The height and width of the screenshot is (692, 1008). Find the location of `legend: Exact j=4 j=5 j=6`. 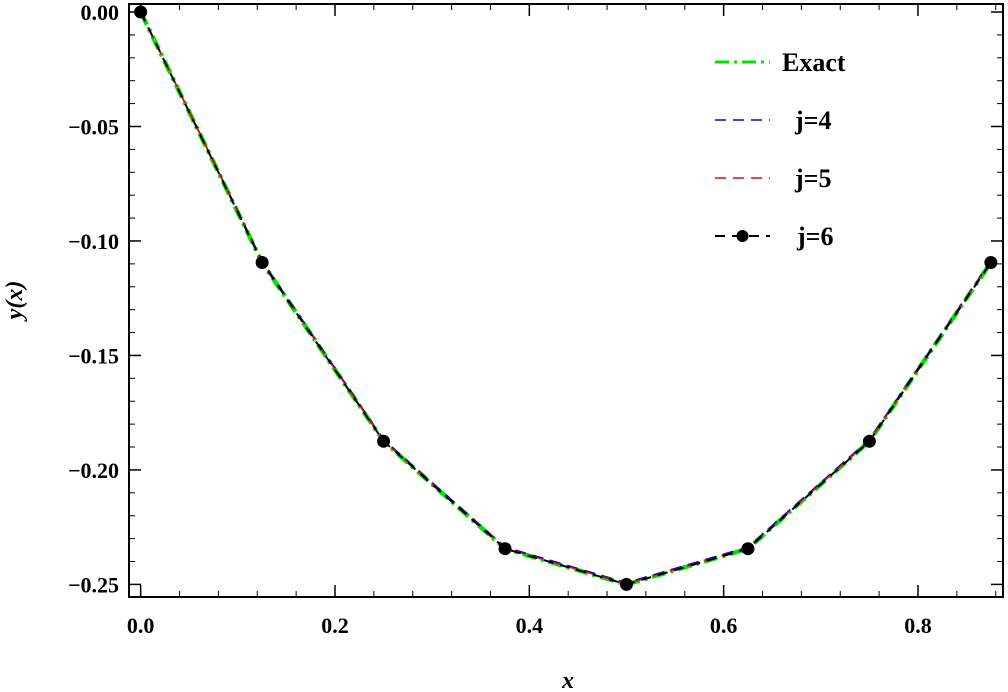

legend: Exact j=4 j=5 j=6 is located at coordinates (780, 149).